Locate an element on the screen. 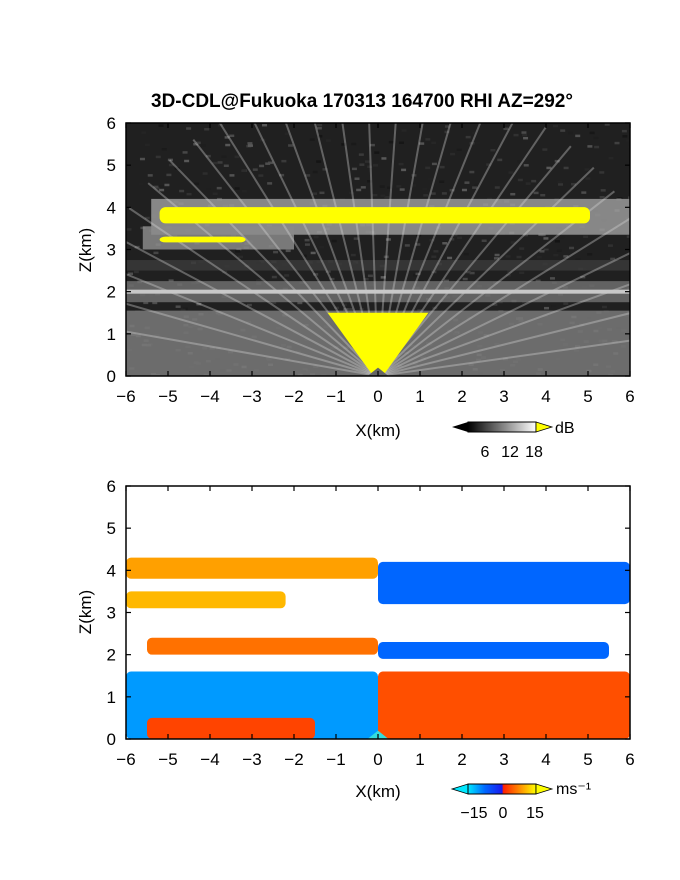 The width and height of the screenshot is (680, 880). velocity-ytick-label: 5 is located at coordinates (111, 528).